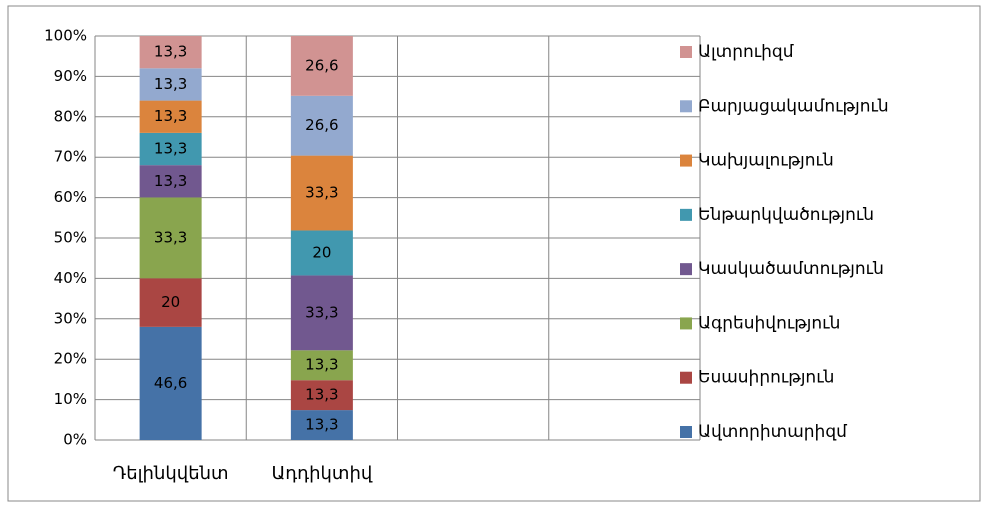  Describe the element at coordinates (65, 36) in the screenshot. I see `y-tick-label: 100%` at that location.